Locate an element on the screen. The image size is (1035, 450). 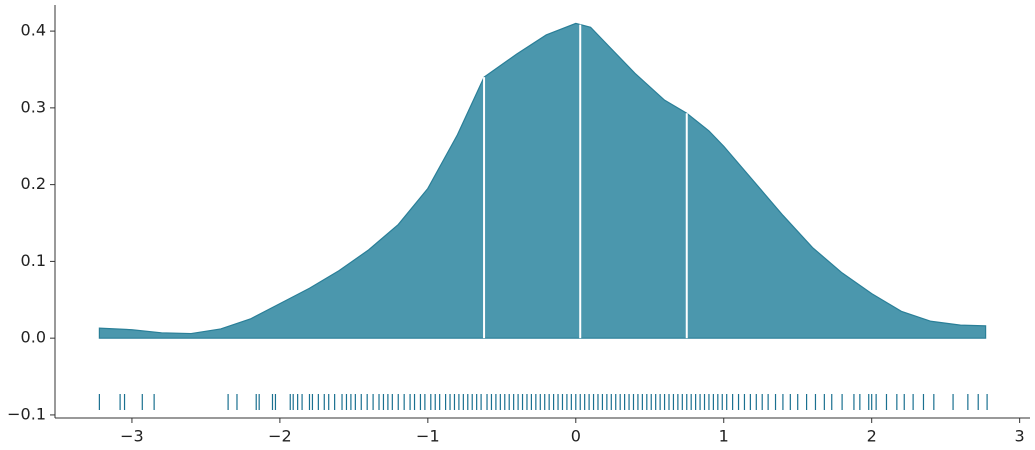
x-tick-label: −2 is located at coordinates (280, 436).